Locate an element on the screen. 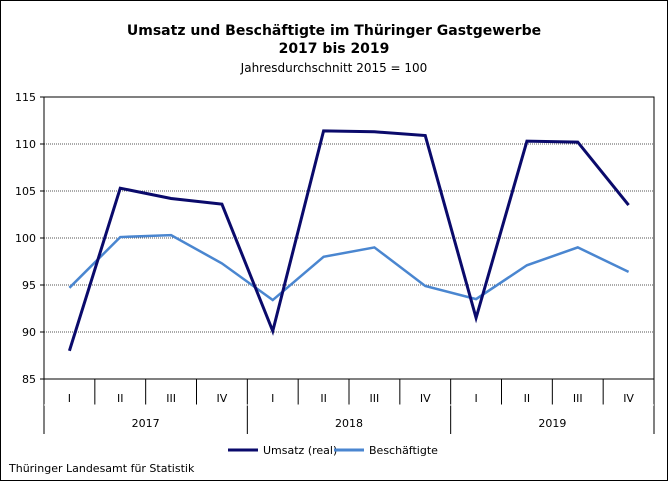  x-group-label: 2018 is located at coordinates (349, 423).